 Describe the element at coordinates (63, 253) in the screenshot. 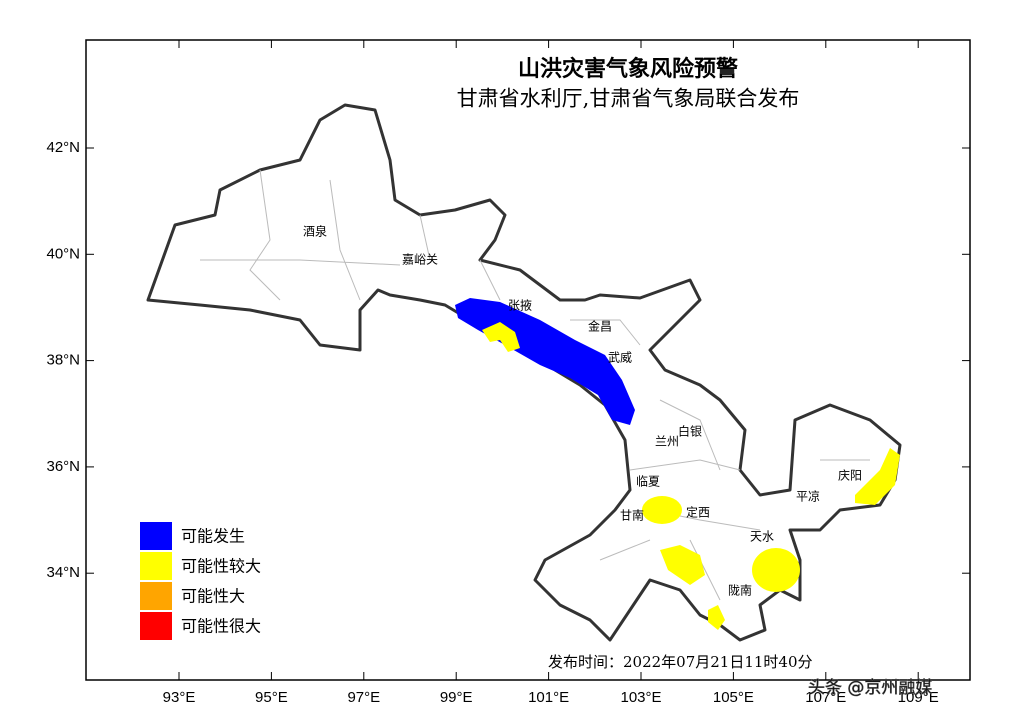

I see `lat-tick-label: 40°N` at that location.